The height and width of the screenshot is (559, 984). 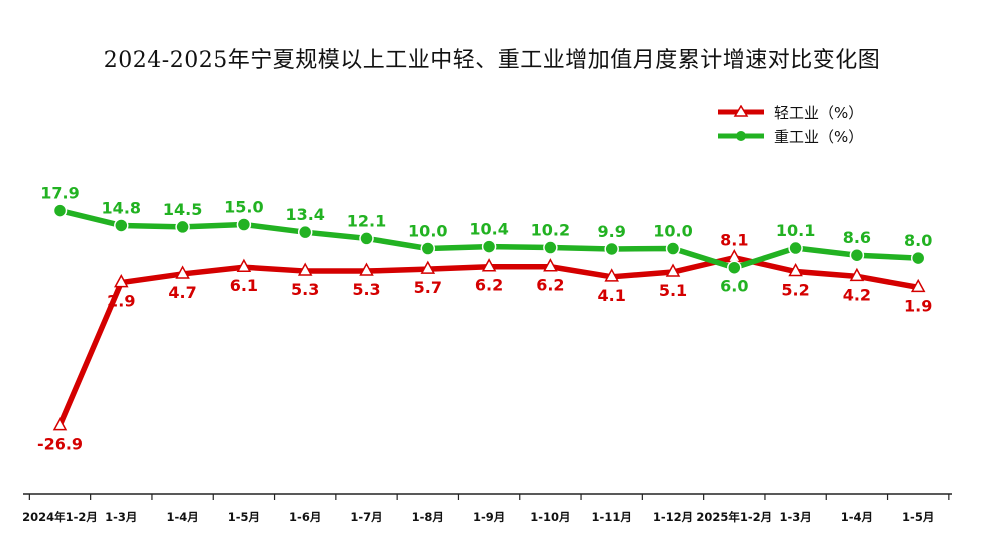 What do you see at coordinates (741, 136) in the screenshot?
I see `legend-swatch-heavy` at bounding box center [741, 136].